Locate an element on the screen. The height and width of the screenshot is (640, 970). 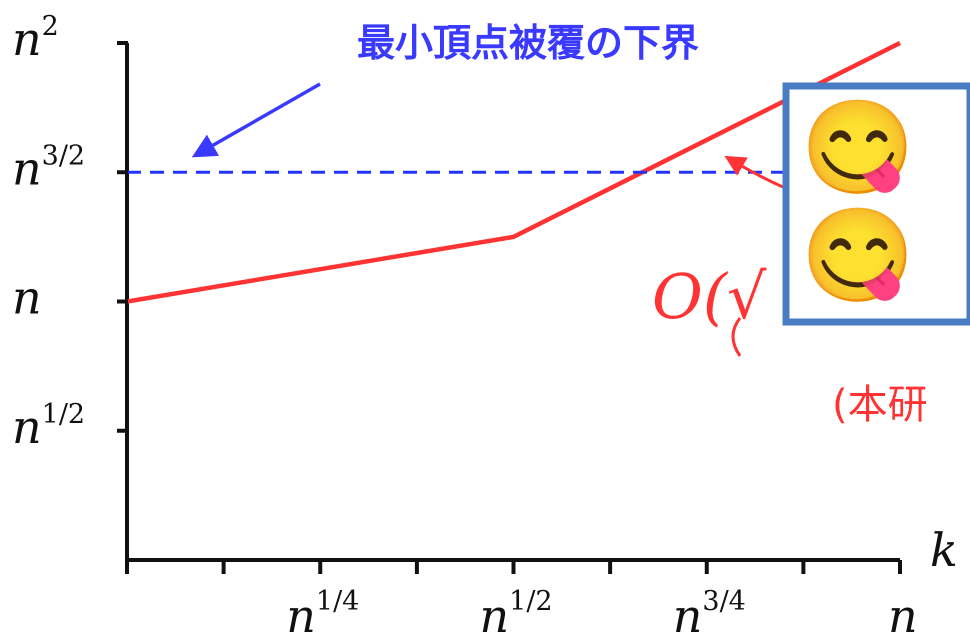
formula-label: O(√ is located at coordinates (709, 296).